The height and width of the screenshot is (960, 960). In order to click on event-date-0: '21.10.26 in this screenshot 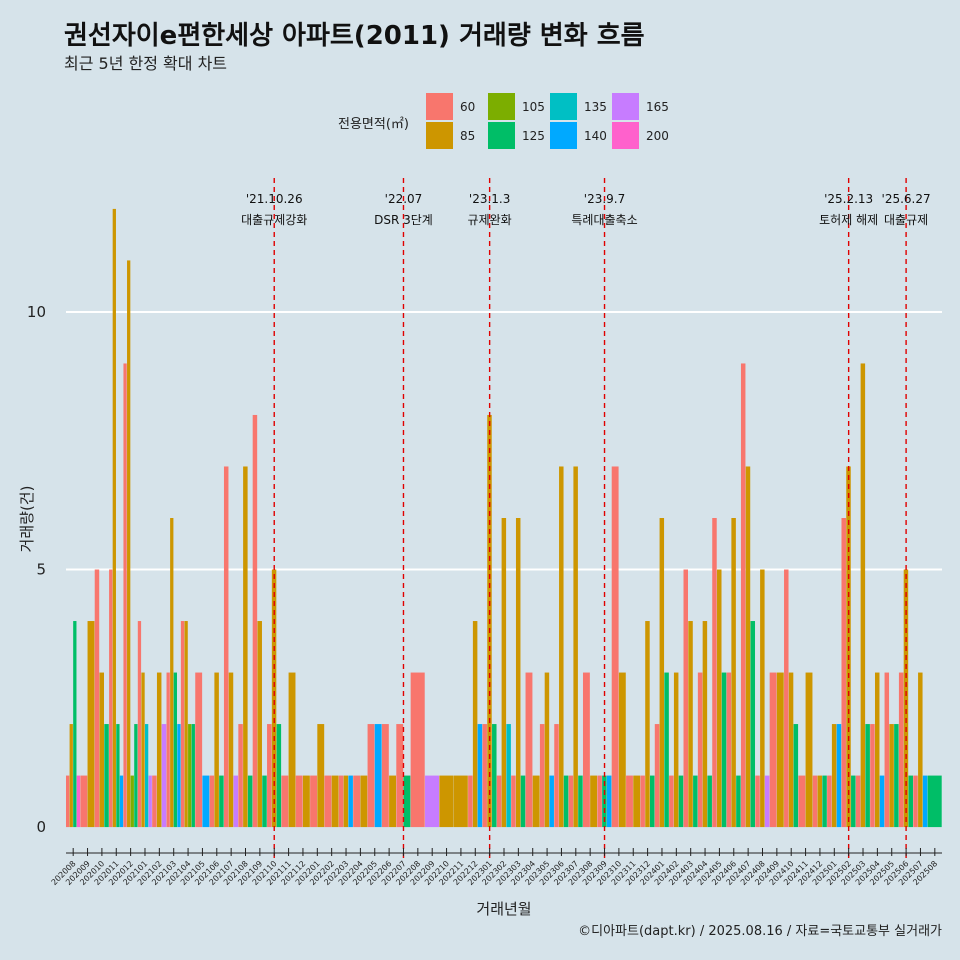, I will do `click(274, 199)`.